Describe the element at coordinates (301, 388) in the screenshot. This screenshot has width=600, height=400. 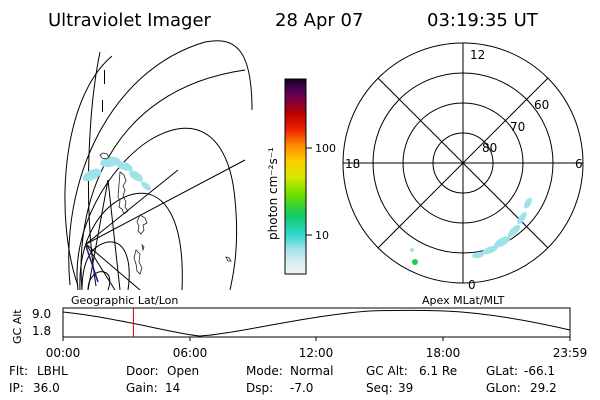
I see `info-dsp-value: -7.0` at that location.